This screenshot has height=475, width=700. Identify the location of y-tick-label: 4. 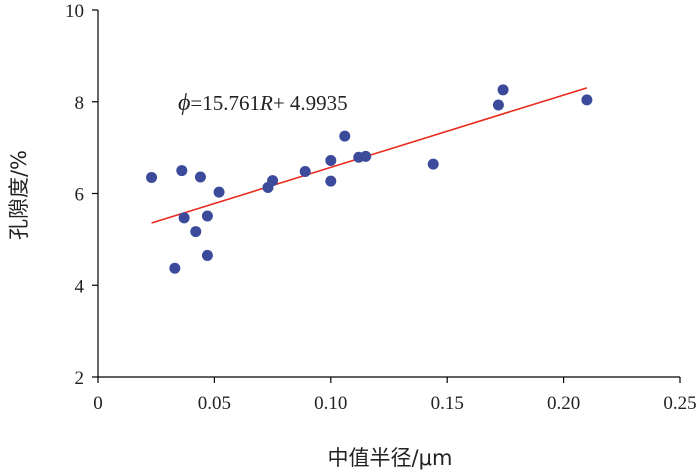
(80, 286).